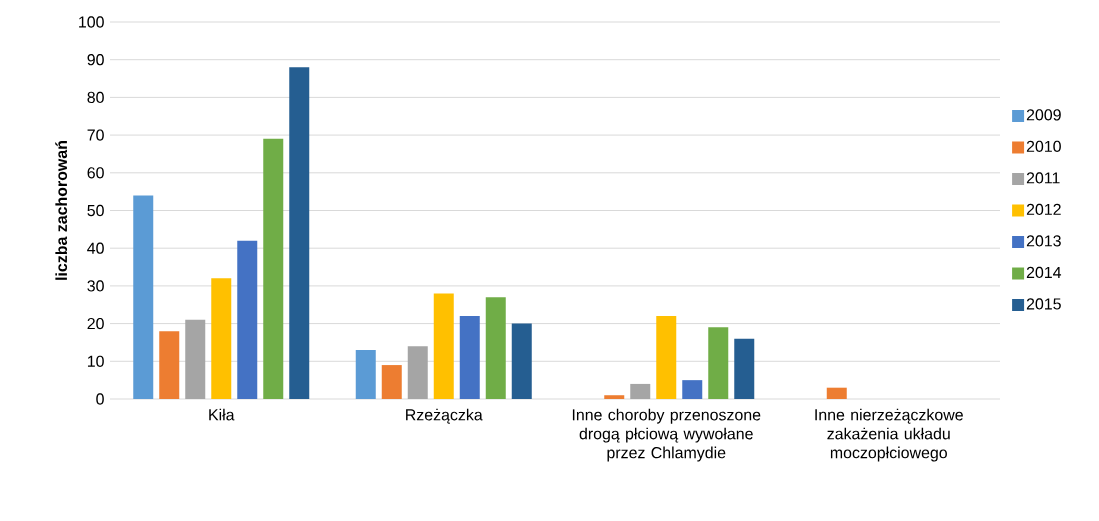 The image size is (1099, 521). What do you see at coordinates (1043, 146) in the screenshot?
I see `legend-label: 2010` at bounding box center [1043, 146].